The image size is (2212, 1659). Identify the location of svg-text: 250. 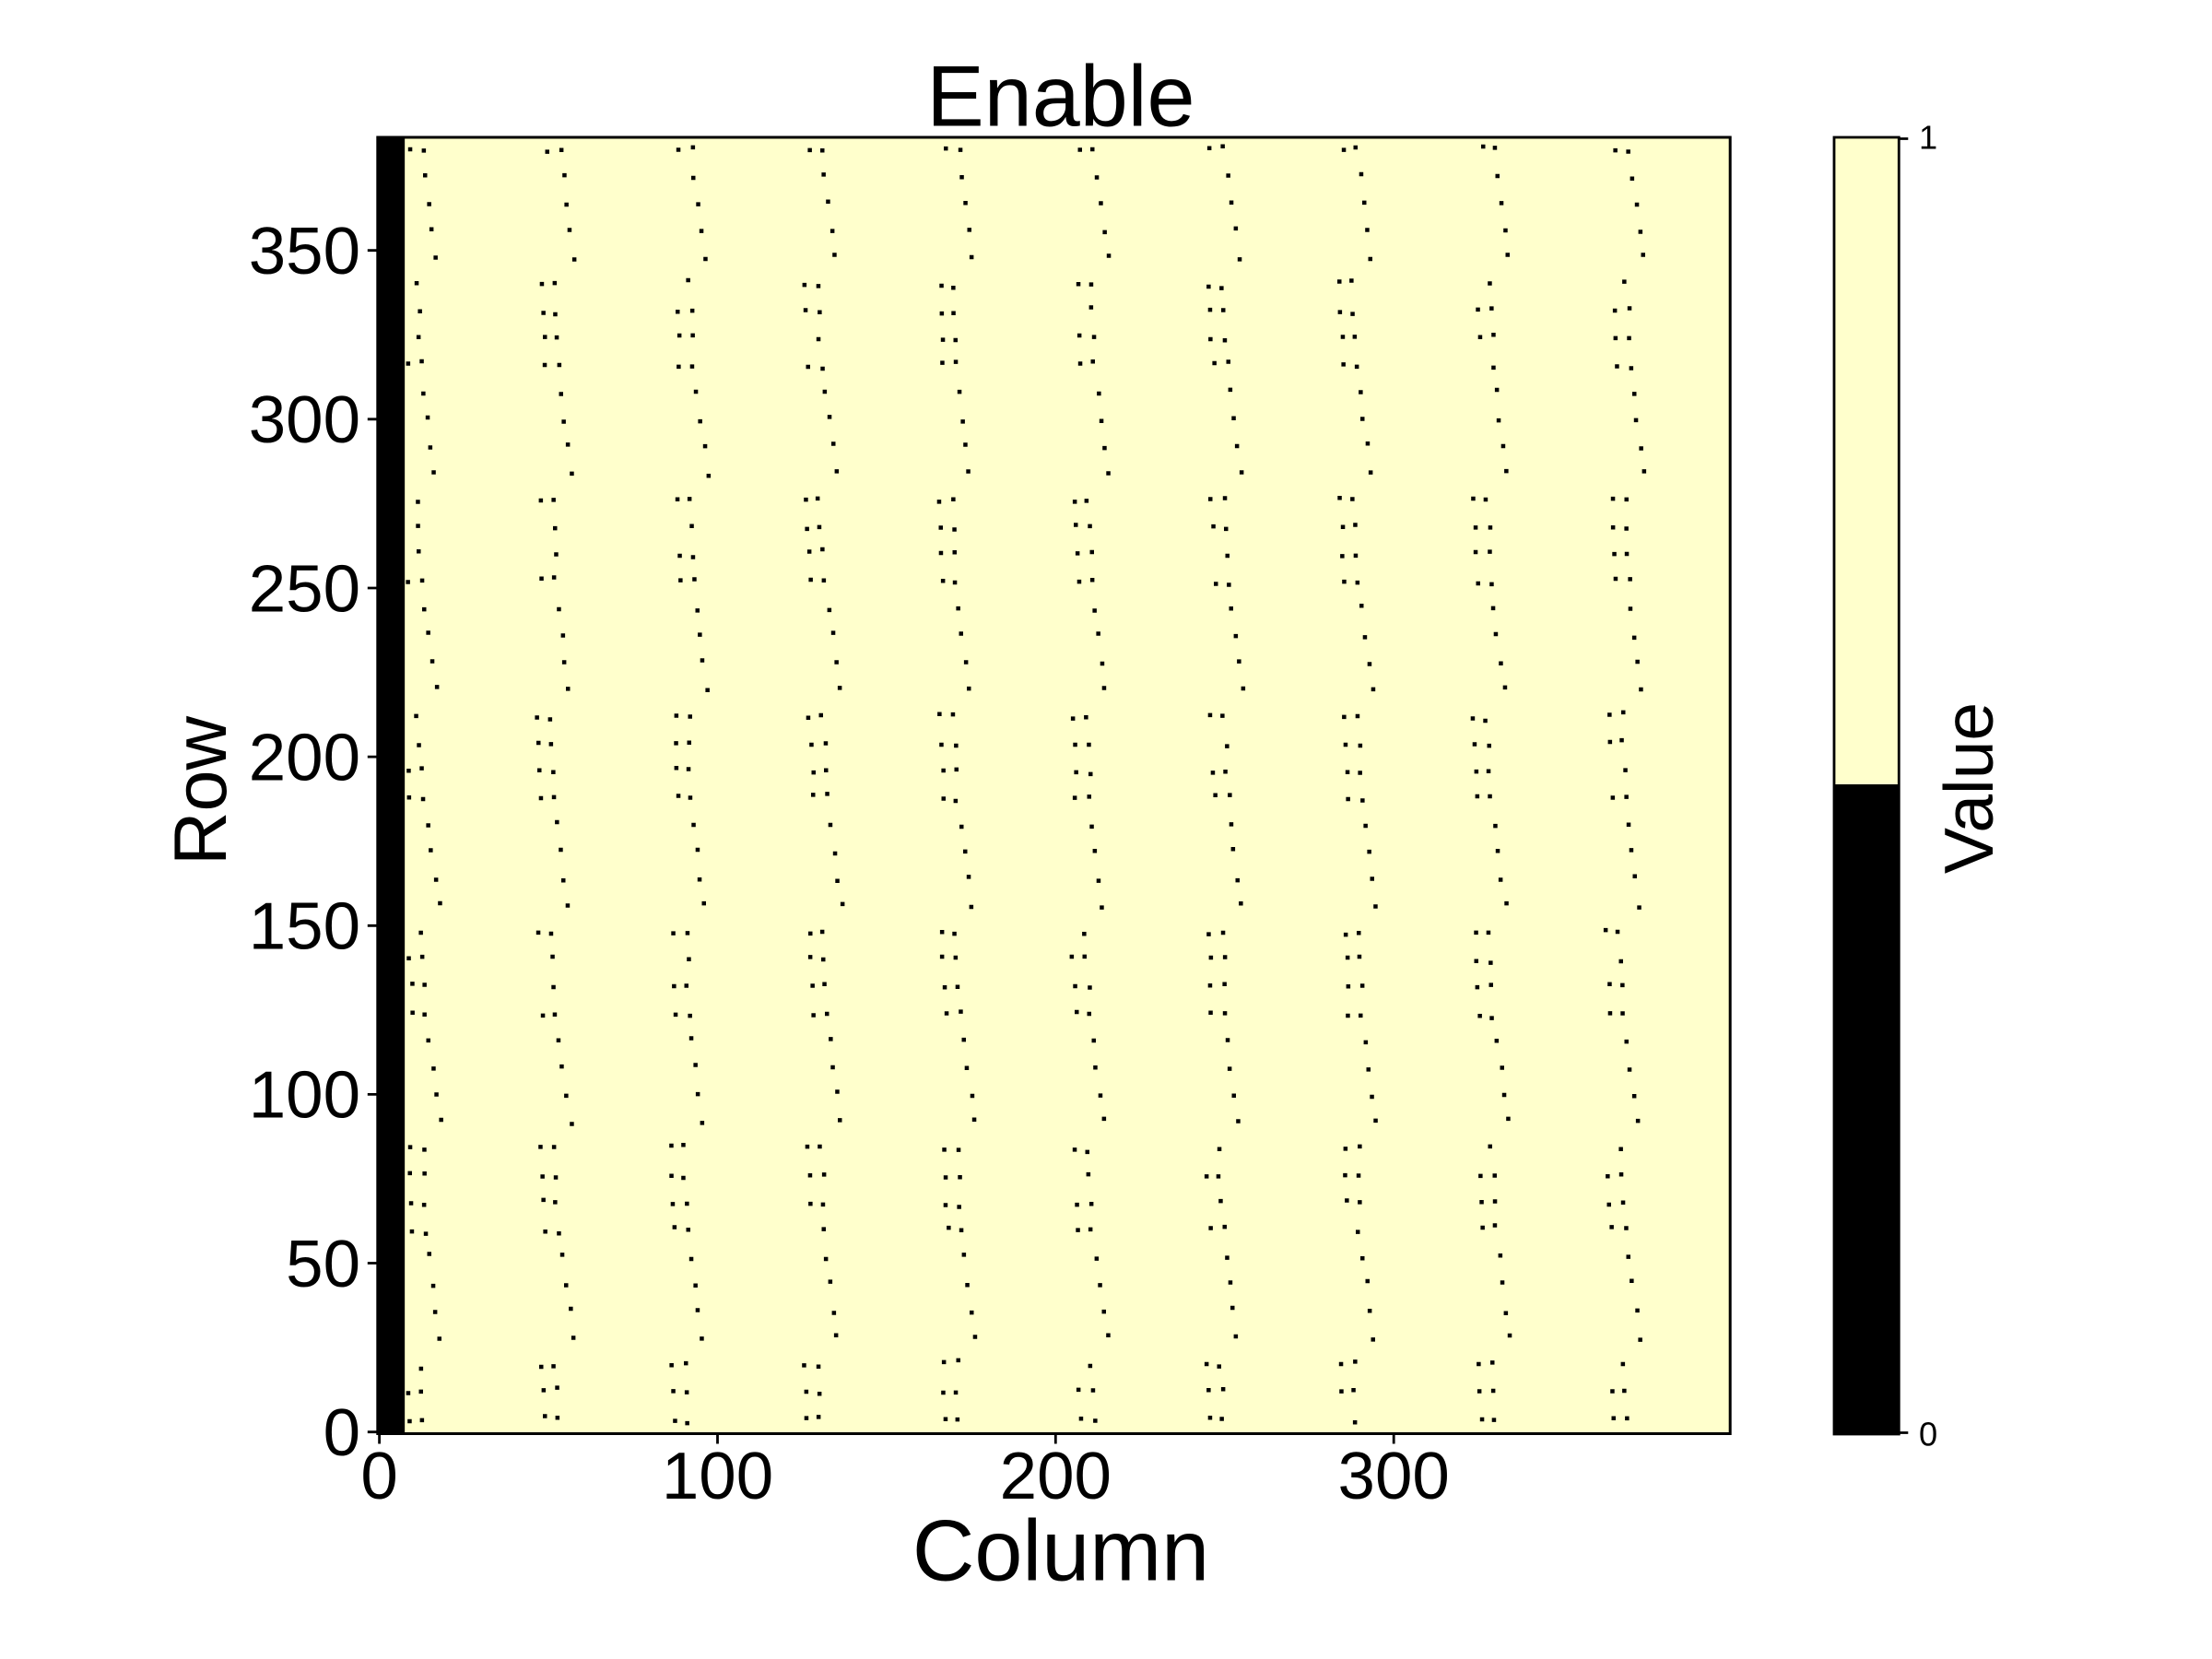
(304, 588).